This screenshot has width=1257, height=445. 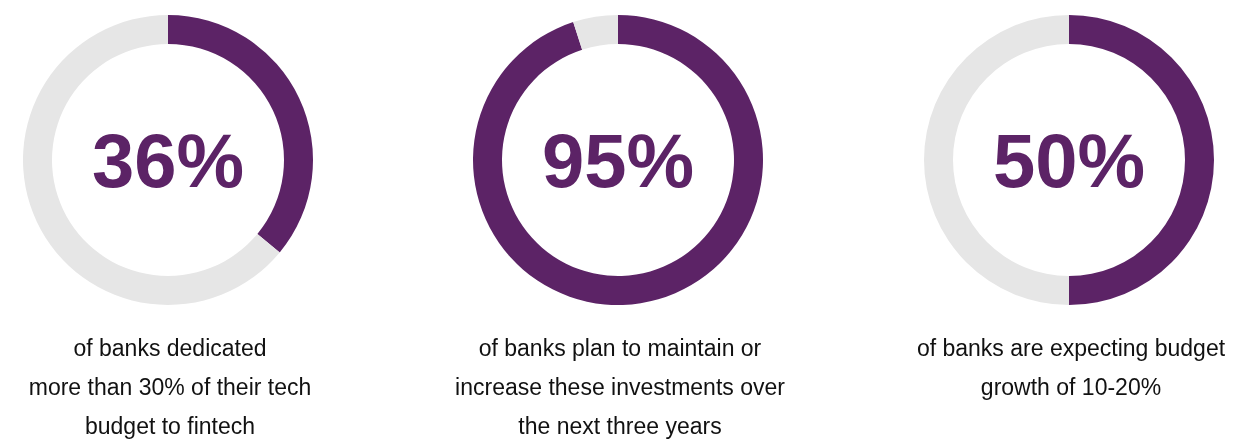 What do you see at coordinates (168, 160) in the screenshot?
I see `text: 36%` at bounding box center [168, 160].